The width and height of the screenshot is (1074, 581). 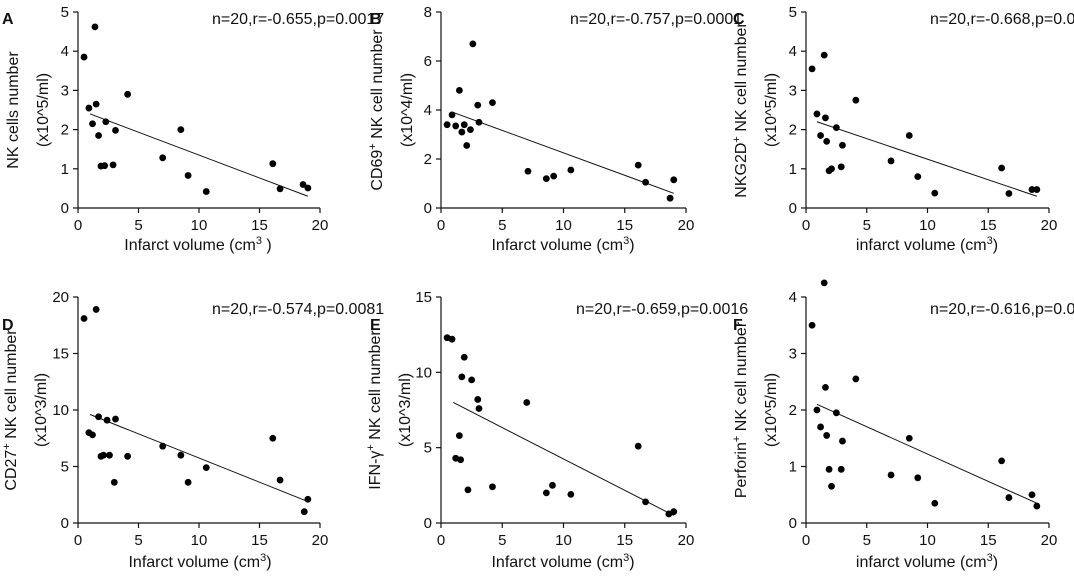 What do you see at coordinates (375, 325) in the screenshot?
I see `panel-letter: E` at bounding box center [375, 325].